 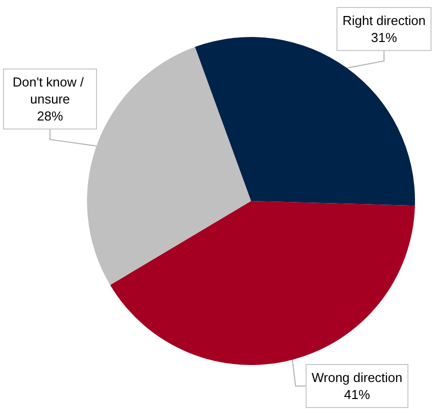 What do you see at coordinates (50, 90) in the screenshot?
I see `slice-label: Don't know / unsure` at bounding box center [50, 90].